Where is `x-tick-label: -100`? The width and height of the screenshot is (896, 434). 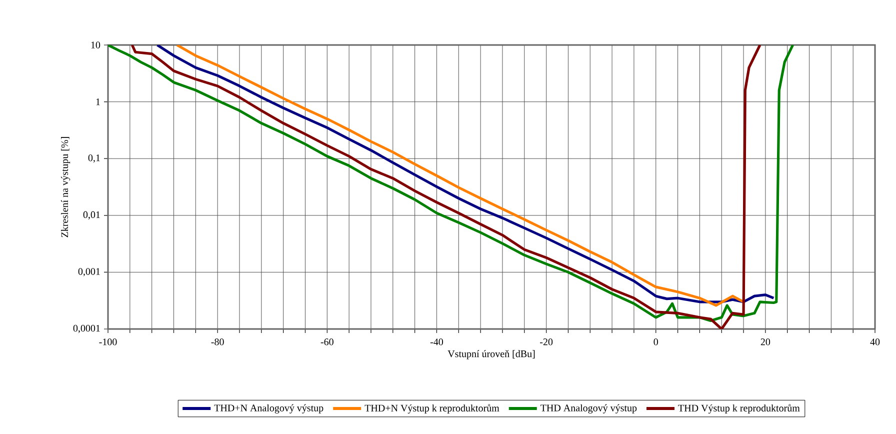 x-tick-label: -100 is located at coordinates (108, 342).